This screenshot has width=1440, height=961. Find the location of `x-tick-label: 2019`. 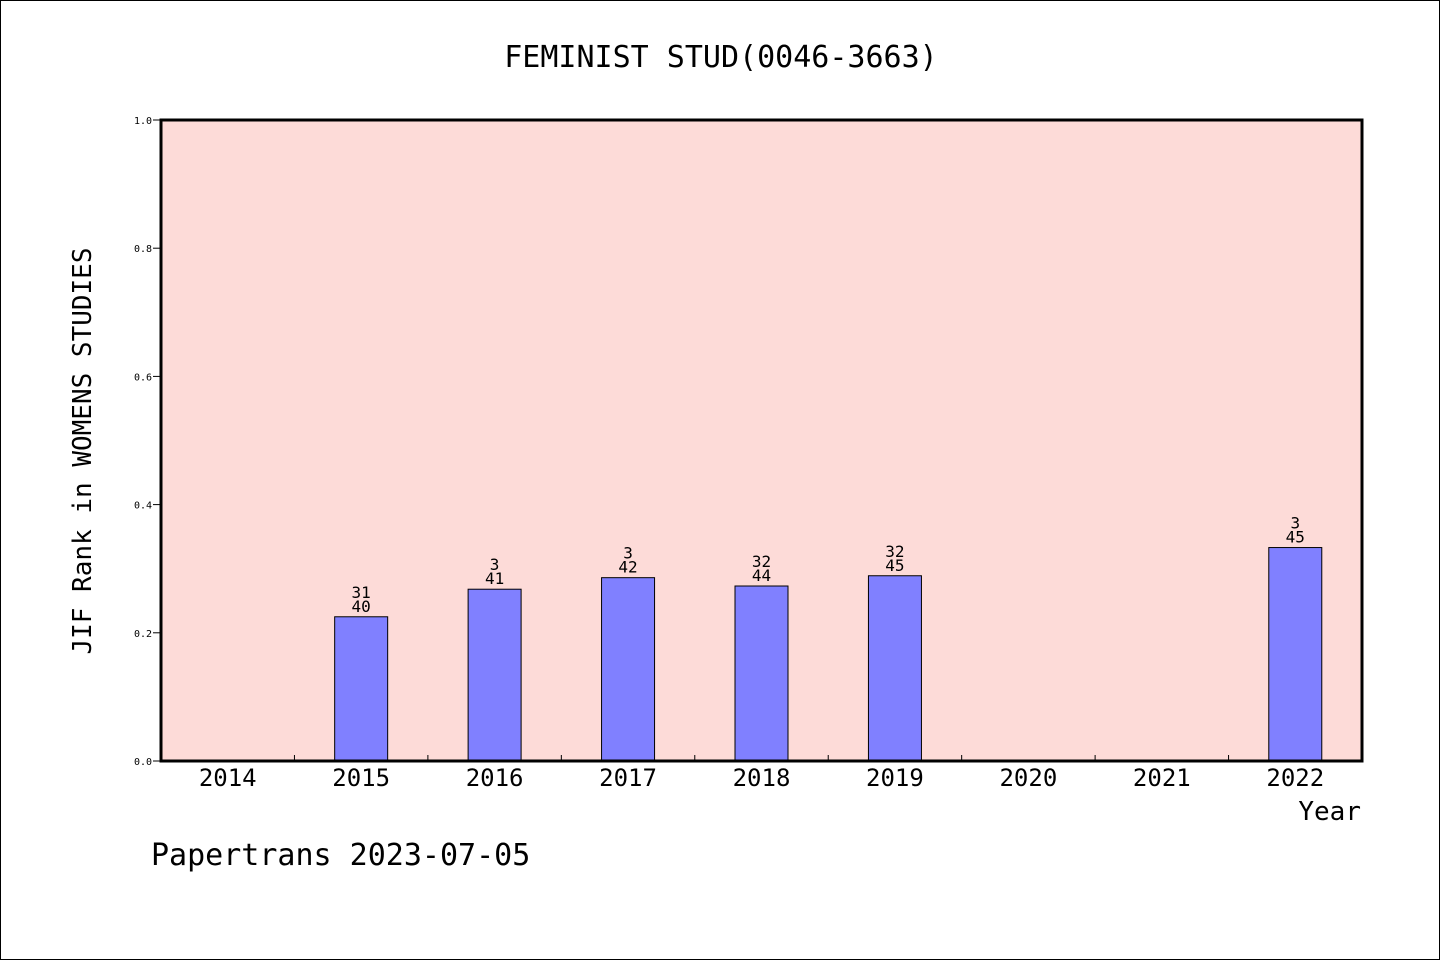

x-tick-label: 2019 is located at coordinates (895, 778).